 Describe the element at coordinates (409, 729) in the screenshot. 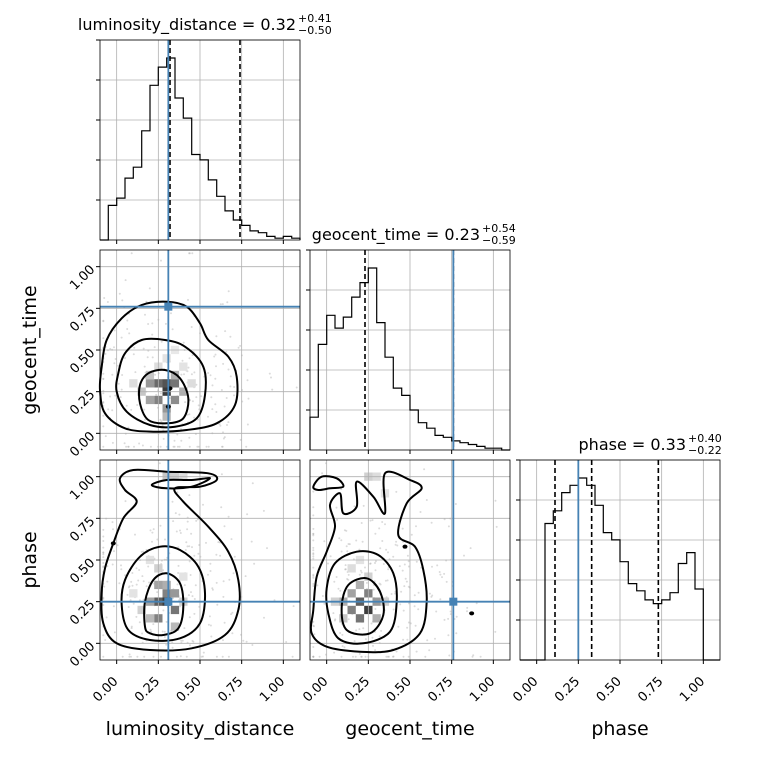

I see `x-axis-label: geocent_time` at that location.